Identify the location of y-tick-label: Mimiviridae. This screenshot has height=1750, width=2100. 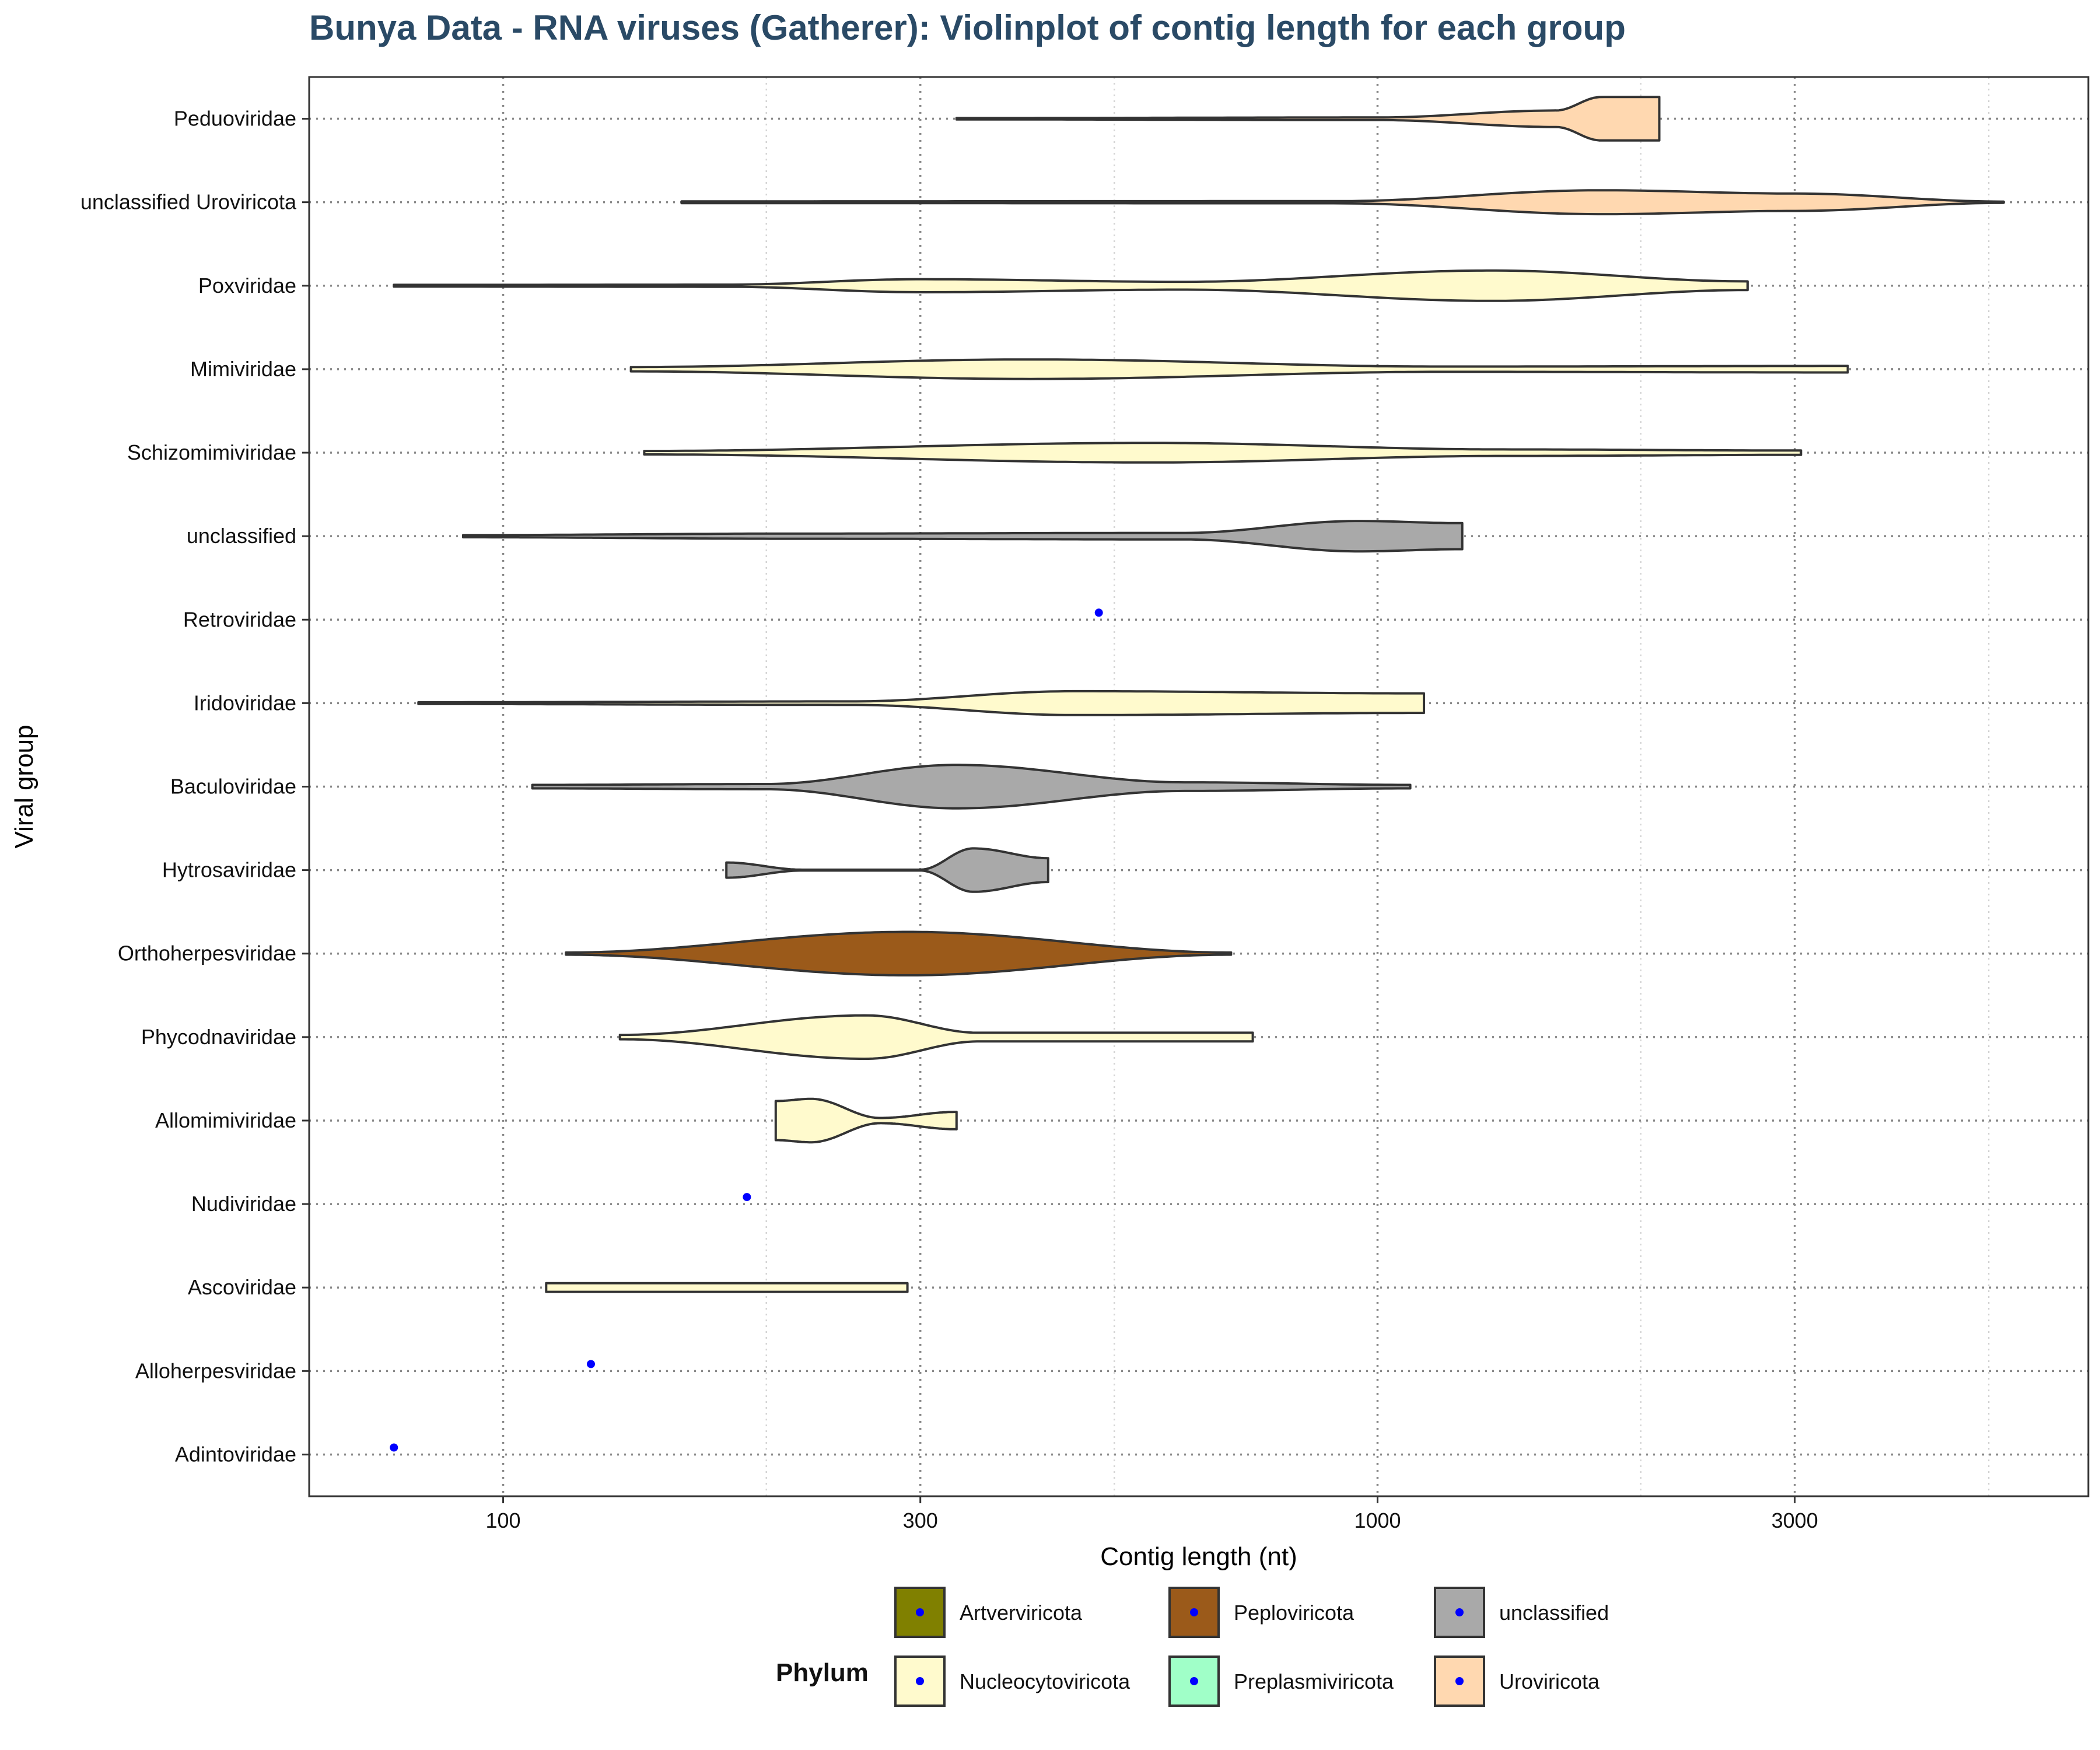
(243, 369).